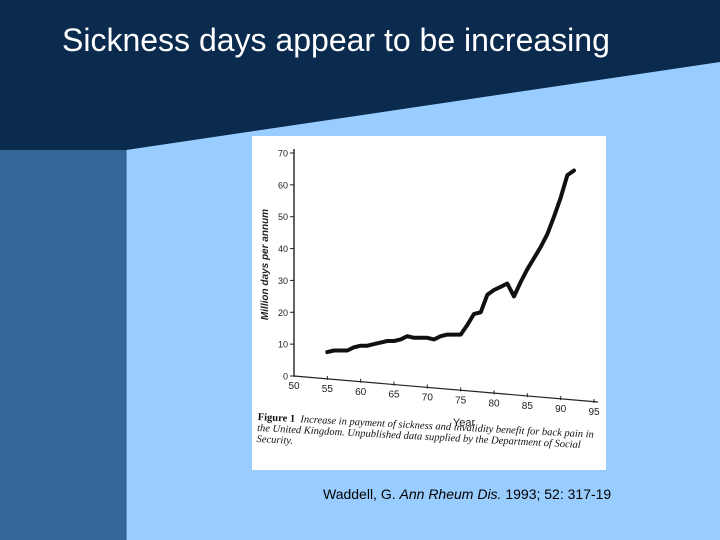 This screenshot has width=720, height=540. I want to click on x-tick-label: 85, so click(528, 406).